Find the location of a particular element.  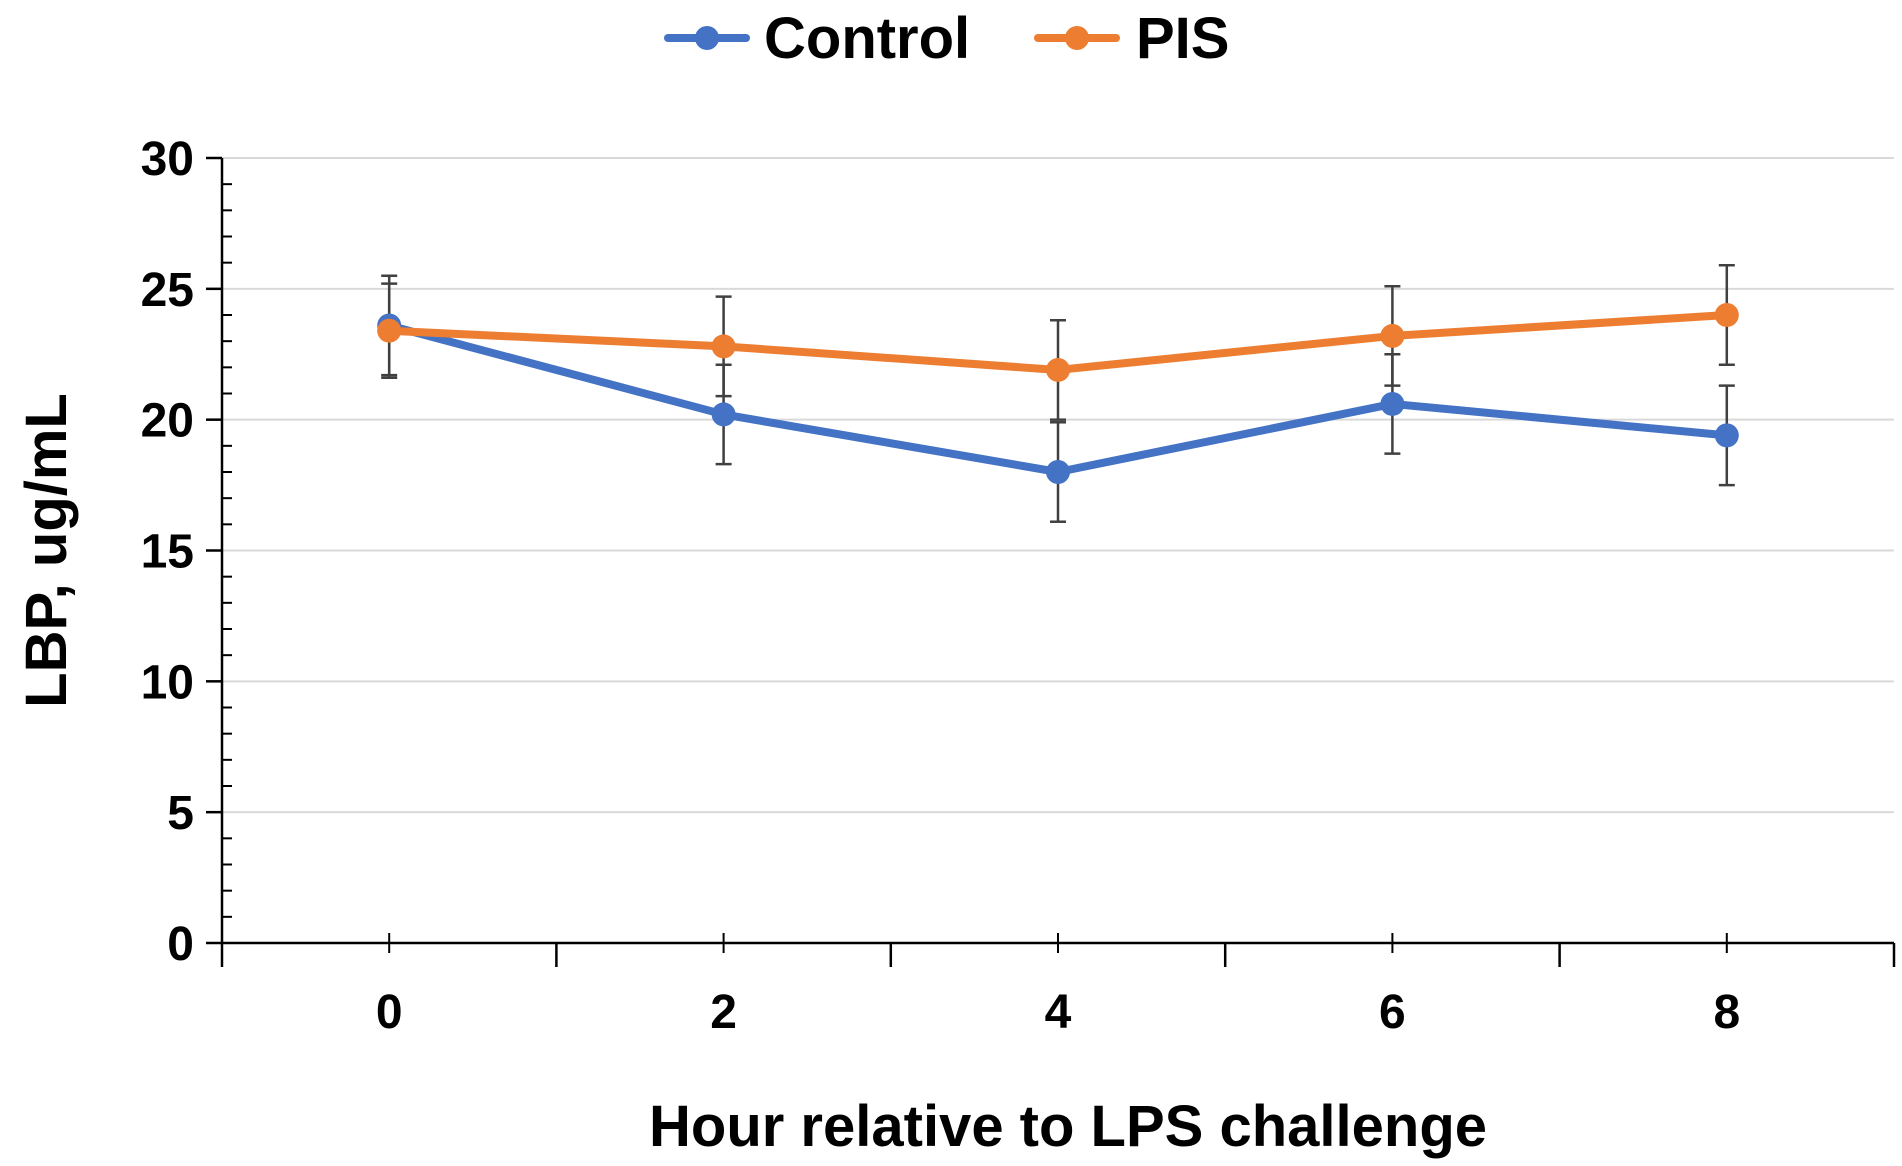

x-axis-title: Hour relative to LPS challenge is located at coordinates (1068, 1126).